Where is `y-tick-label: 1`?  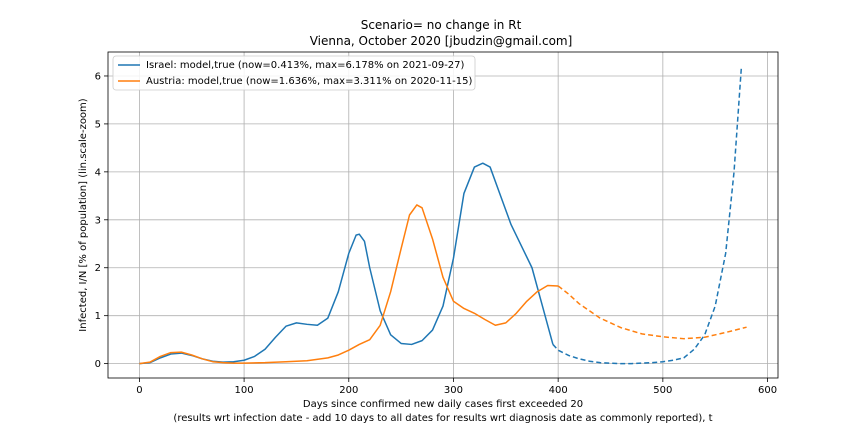 y-tick-label: 1 is located at coordinates (98, 316).